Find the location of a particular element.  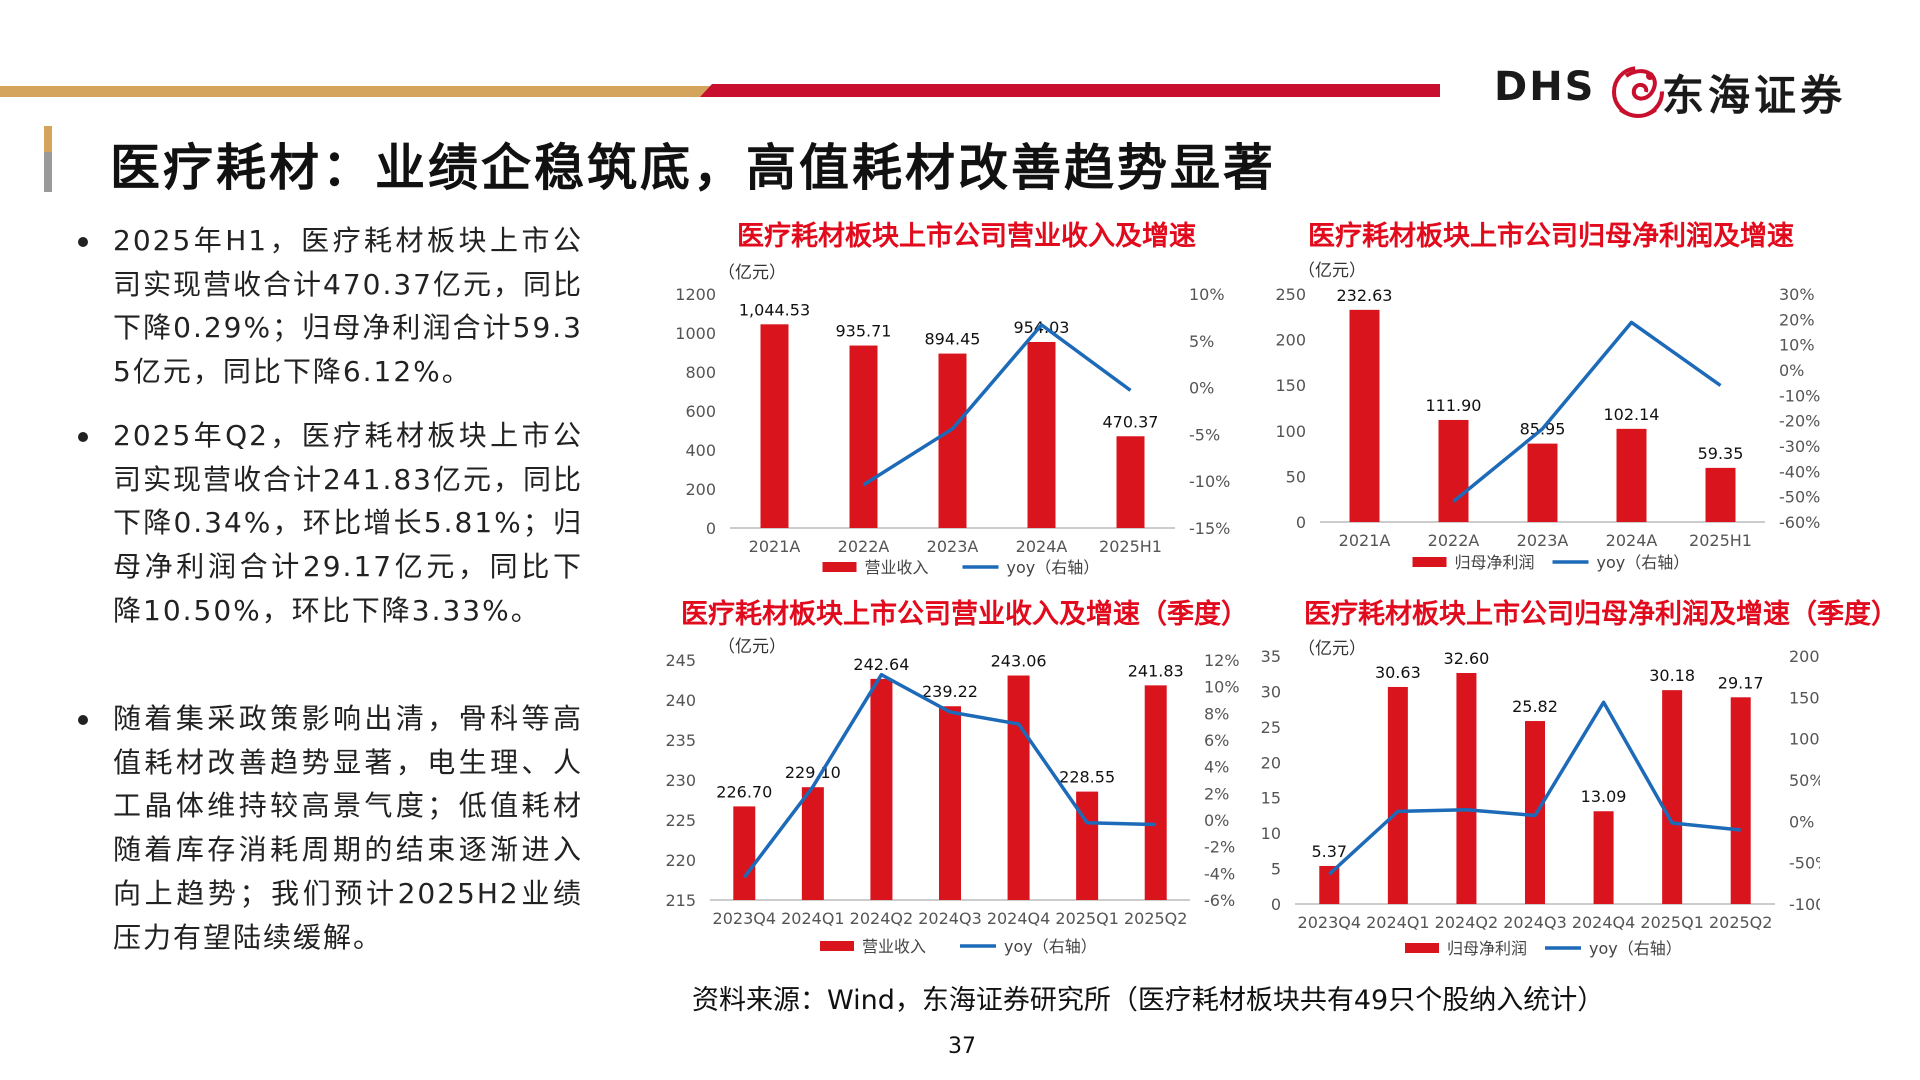

y-tick-label: 100 is located at coordinates (1290, 431).